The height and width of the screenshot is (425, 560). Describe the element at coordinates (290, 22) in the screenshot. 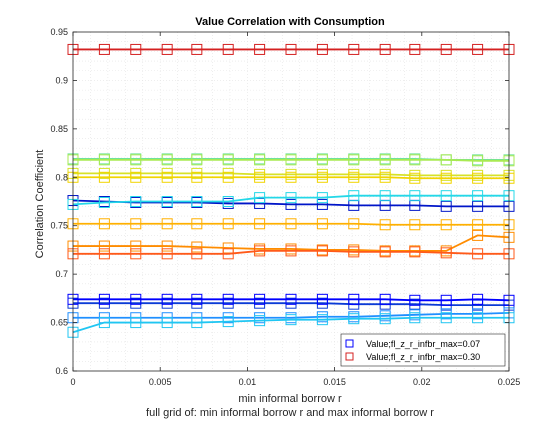

I see `chart-title: Value Correlation with Consumption` at that location.